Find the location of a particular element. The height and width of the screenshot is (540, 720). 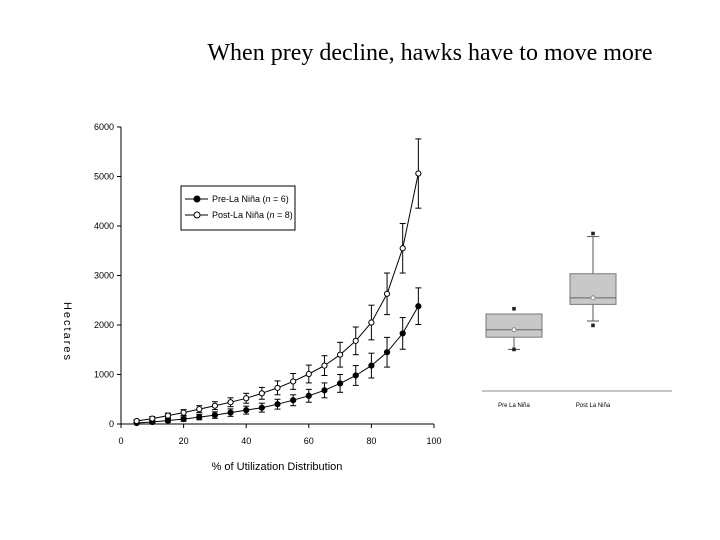

box-pre is located at coordinates (514, 329).